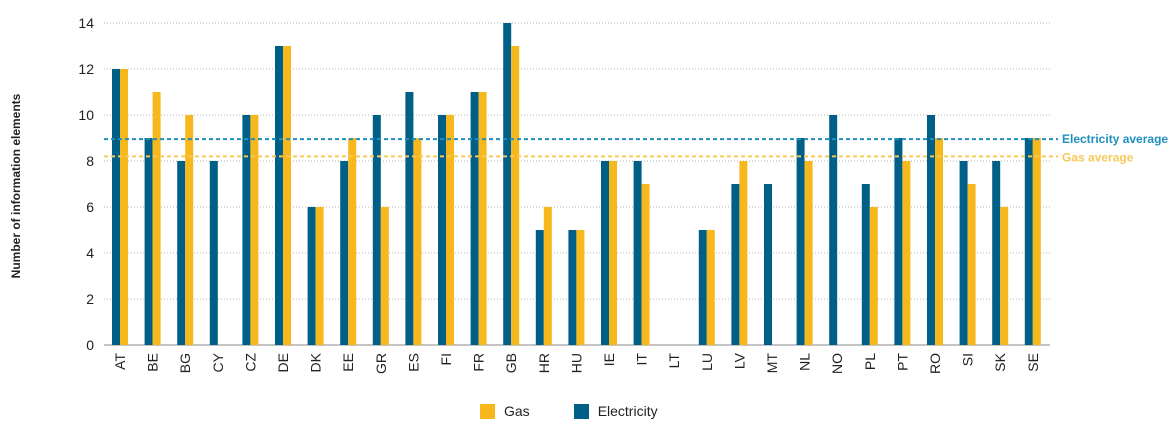 This screenshot has height=425, width=1174. Describe the element at coordinates (479, 362) in the screenshot. I see `x-tick-label: FR` at that location.